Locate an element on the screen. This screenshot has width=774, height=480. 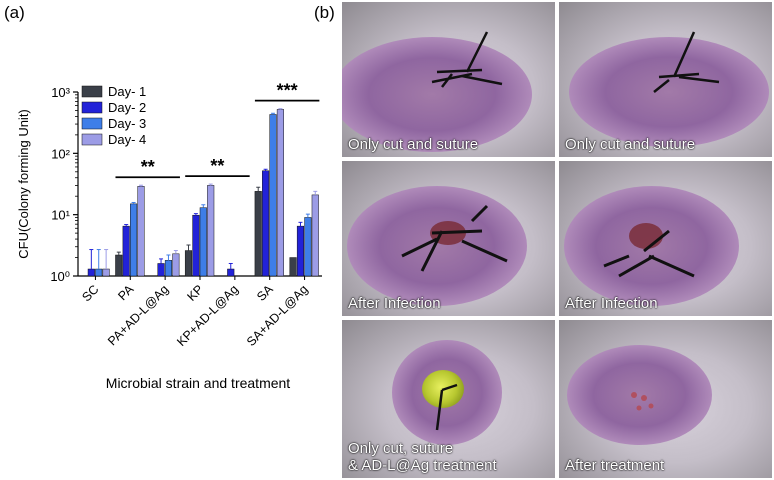
photo-4: After Infection is located at coordinates (665, 238).